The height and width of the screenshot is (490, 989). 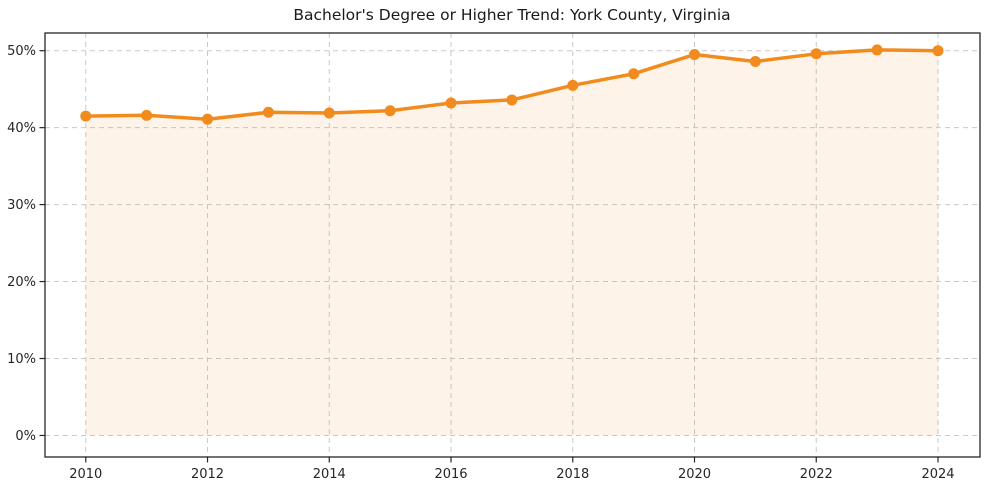 What do you see at coordinates (25, 436) in the screenshot?
I see `y-tick-label: 0%` at bounding box center [25, 436].